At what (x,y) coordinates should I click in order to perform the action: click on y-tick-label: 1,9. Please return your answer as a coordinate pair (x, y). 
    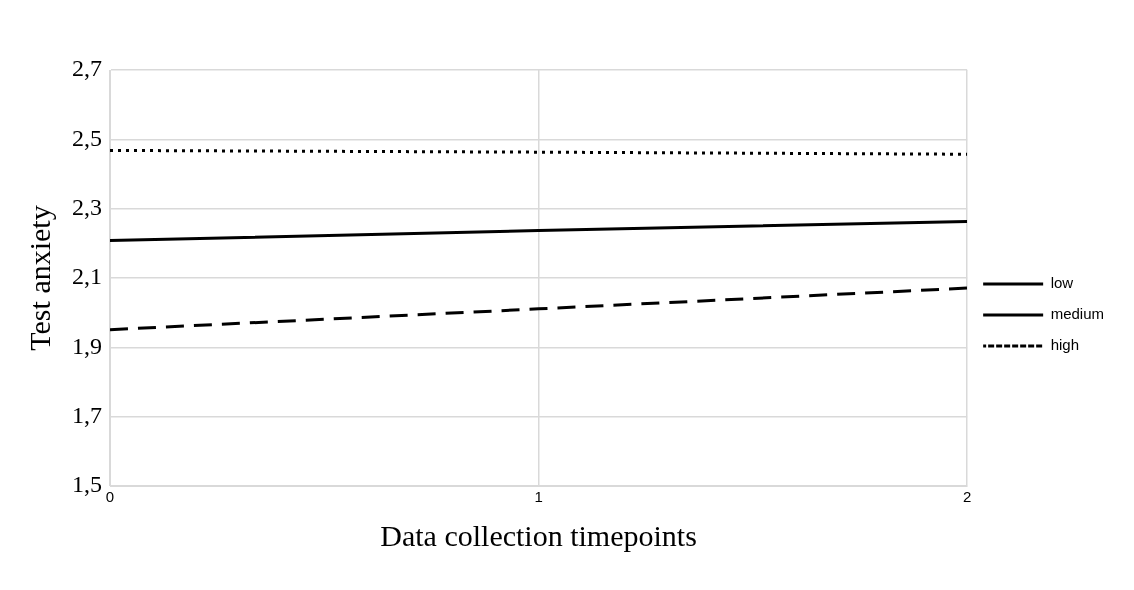
    Looking at the image, I should click on (87, 345).